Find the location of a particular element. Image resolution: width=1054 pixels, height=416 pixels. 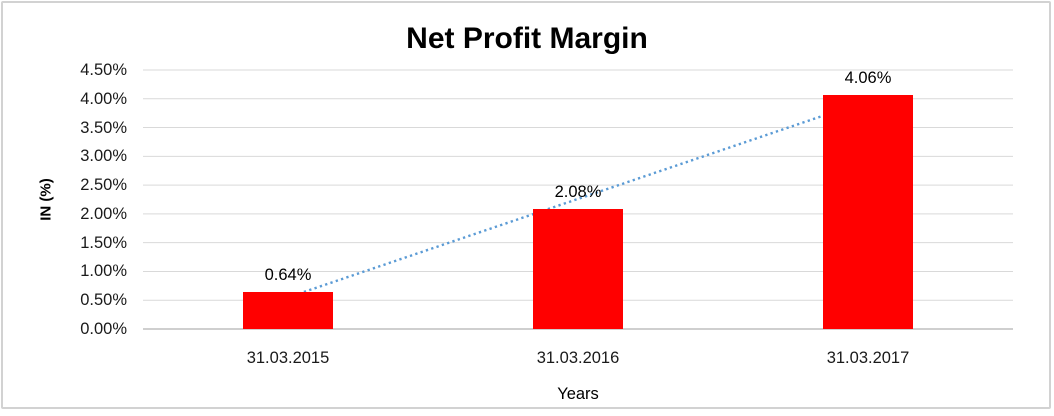

y-tick-label: 1.00% is located at coordinates (103, 271).